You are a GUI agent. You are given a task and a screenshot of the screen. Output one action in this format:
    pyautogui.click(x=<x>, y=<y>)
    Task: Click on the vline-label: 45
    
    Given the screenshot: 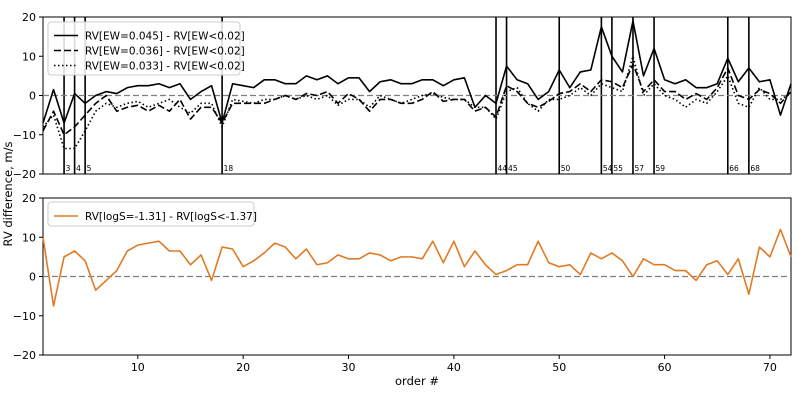 What is the action you would take?
    pyautogui.click(x=513, y=168)
    